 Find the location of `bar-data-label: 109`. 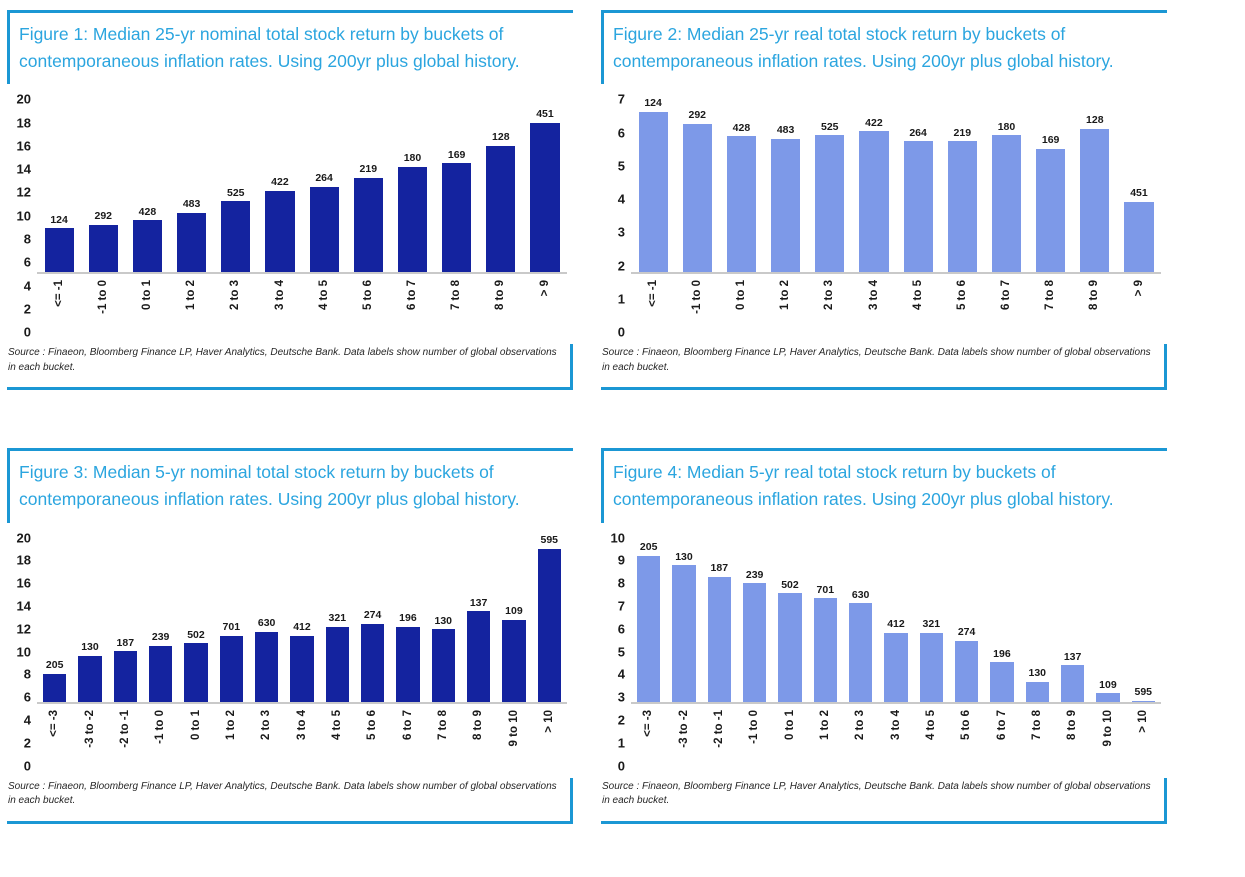

bar-data-label: 109 is located at coordinates (1108, 684).